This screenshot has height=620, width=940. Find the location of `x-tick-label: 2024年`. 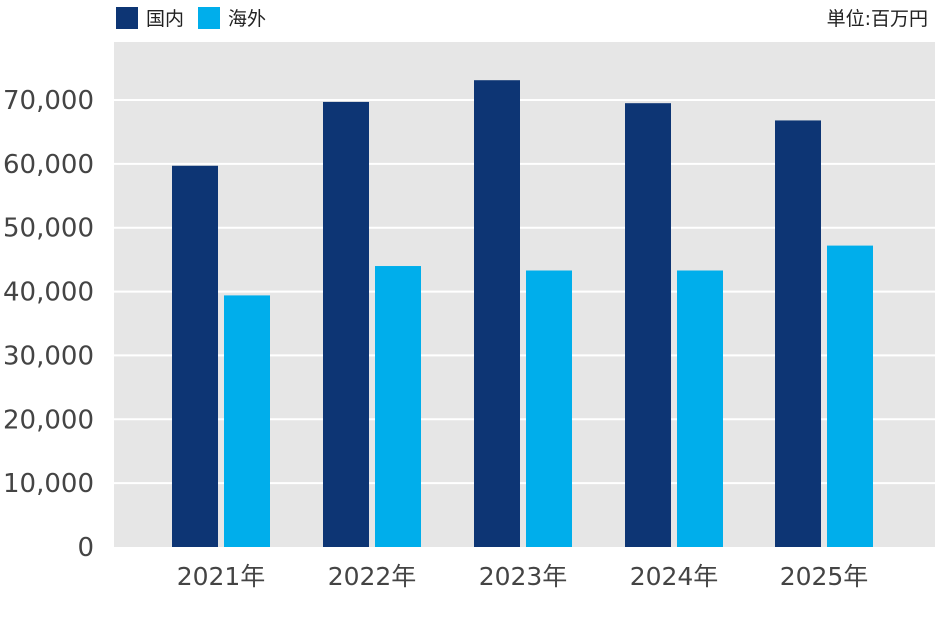

x-tick-label: 2024年 is located at coordinates (674, 576).